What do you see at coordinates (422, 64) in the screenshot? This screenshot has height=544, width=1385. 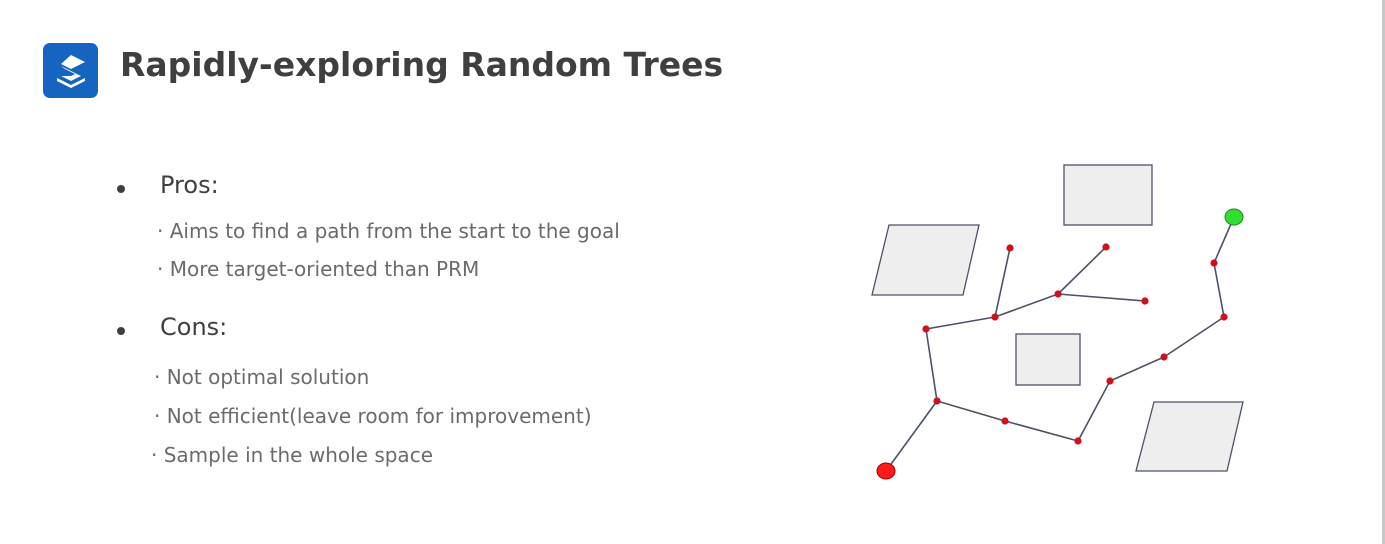 I see `slide-title: Rapidly-exploring Random Trees` at bounding box center [422, 64].